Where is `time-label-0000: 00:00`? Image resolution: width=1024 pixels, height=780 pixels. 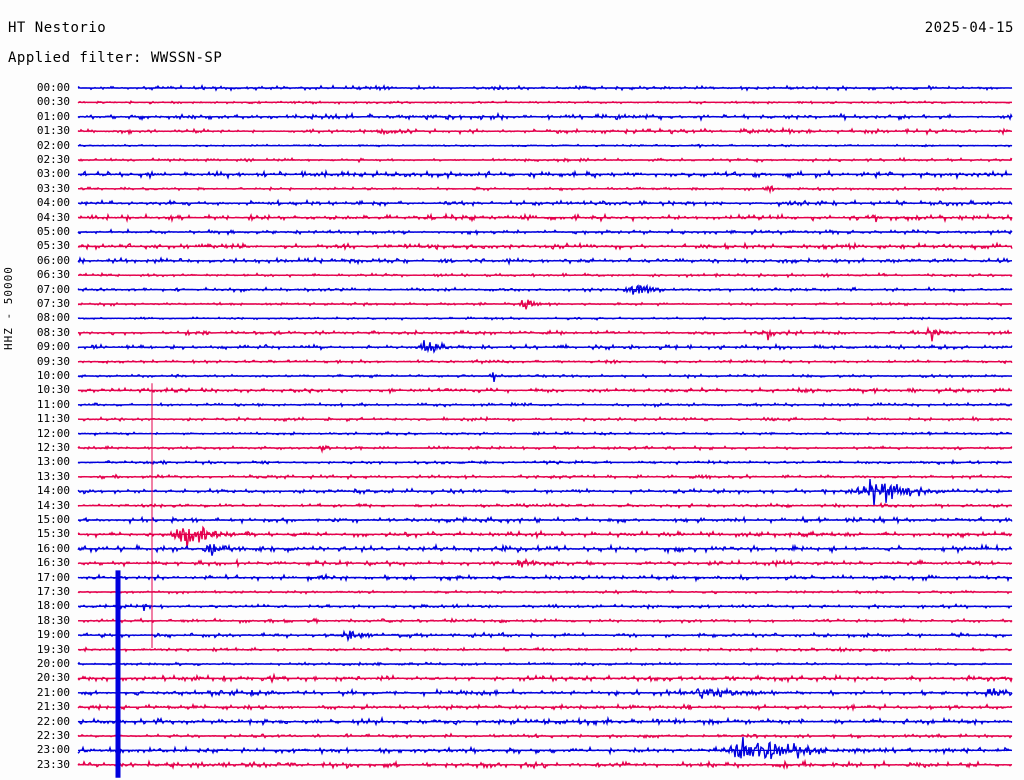
time-label-0000: 00:00 is located at coordinates (53, 87).